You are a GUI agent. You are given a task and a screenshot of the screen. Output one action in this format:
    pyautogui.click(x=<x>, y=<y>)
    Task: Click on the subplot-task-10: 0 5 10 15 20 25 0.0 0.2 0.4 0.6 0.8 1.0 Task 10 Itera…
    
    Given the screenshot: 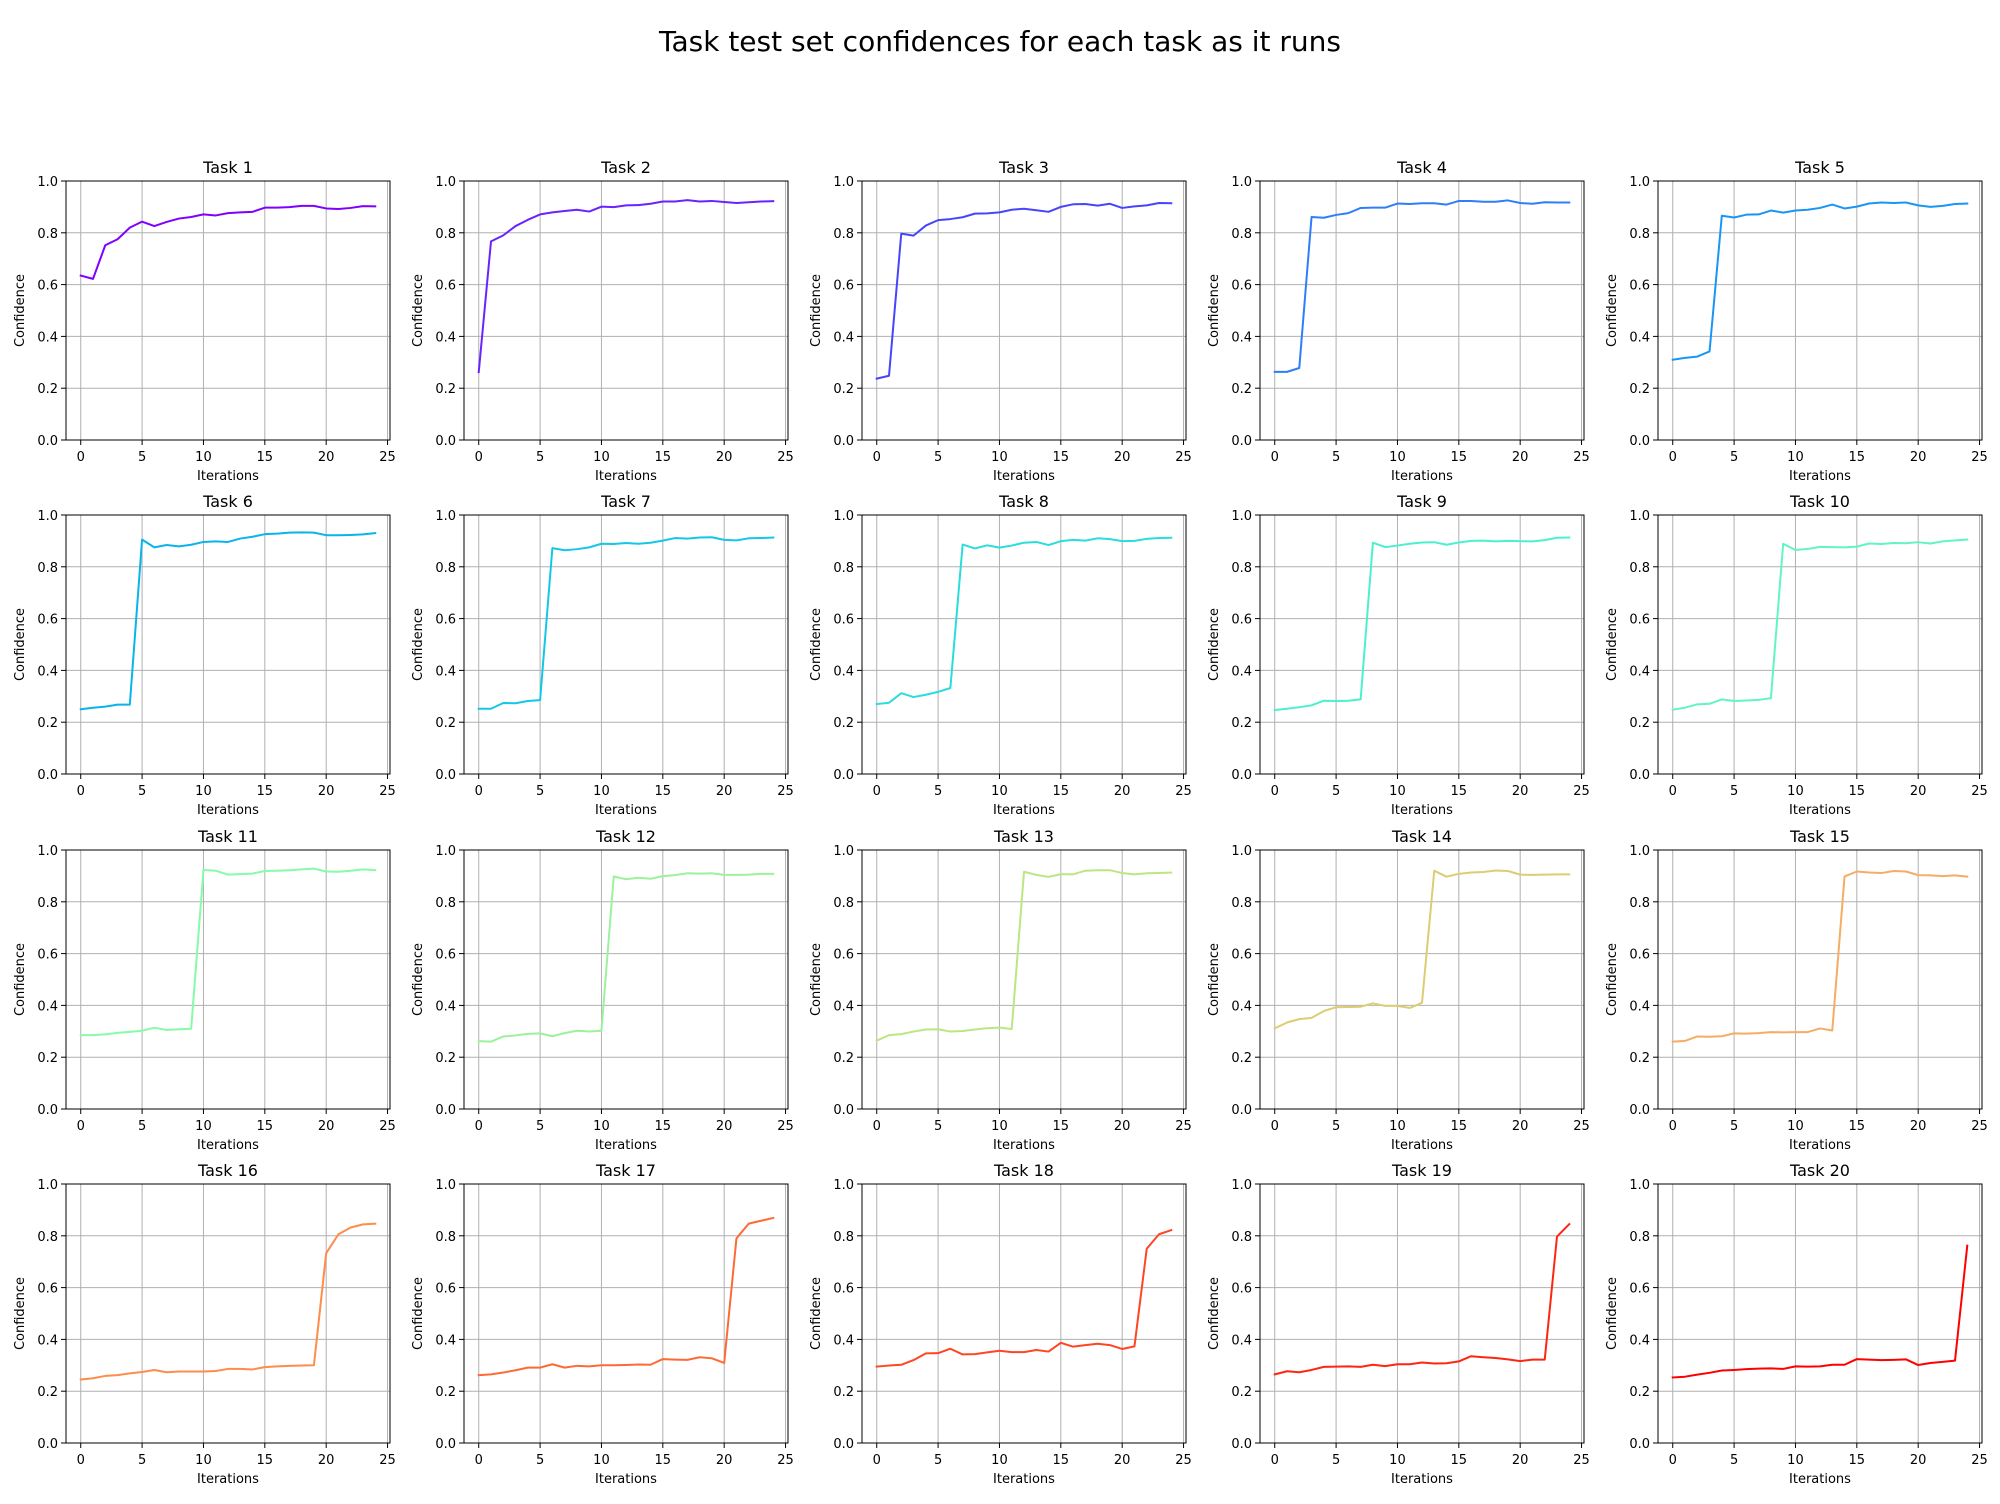 What is the action you would take?
    pyautogui.click(x=1796, y=655)
    